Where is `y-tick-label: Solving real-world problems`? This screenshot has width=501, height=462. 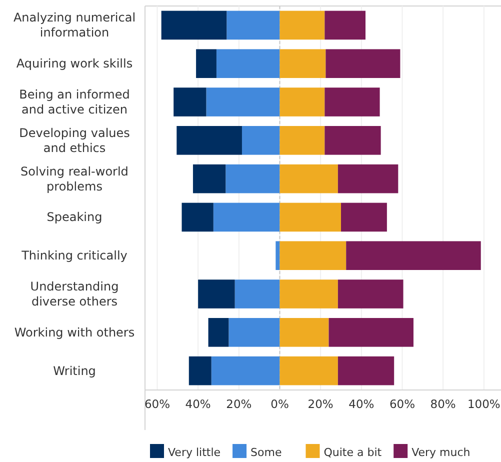 y-tick-label: Solving real-world problems is located at coordinates (74, 179).